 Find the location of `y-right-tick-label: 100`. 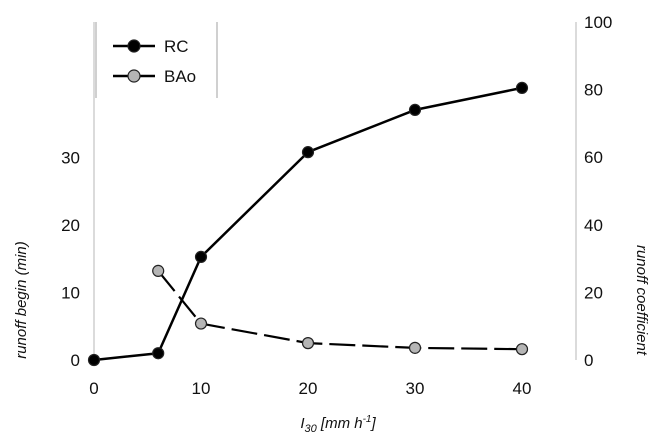

y-right-tick-label: 100 is located at coordinates (598, 22).